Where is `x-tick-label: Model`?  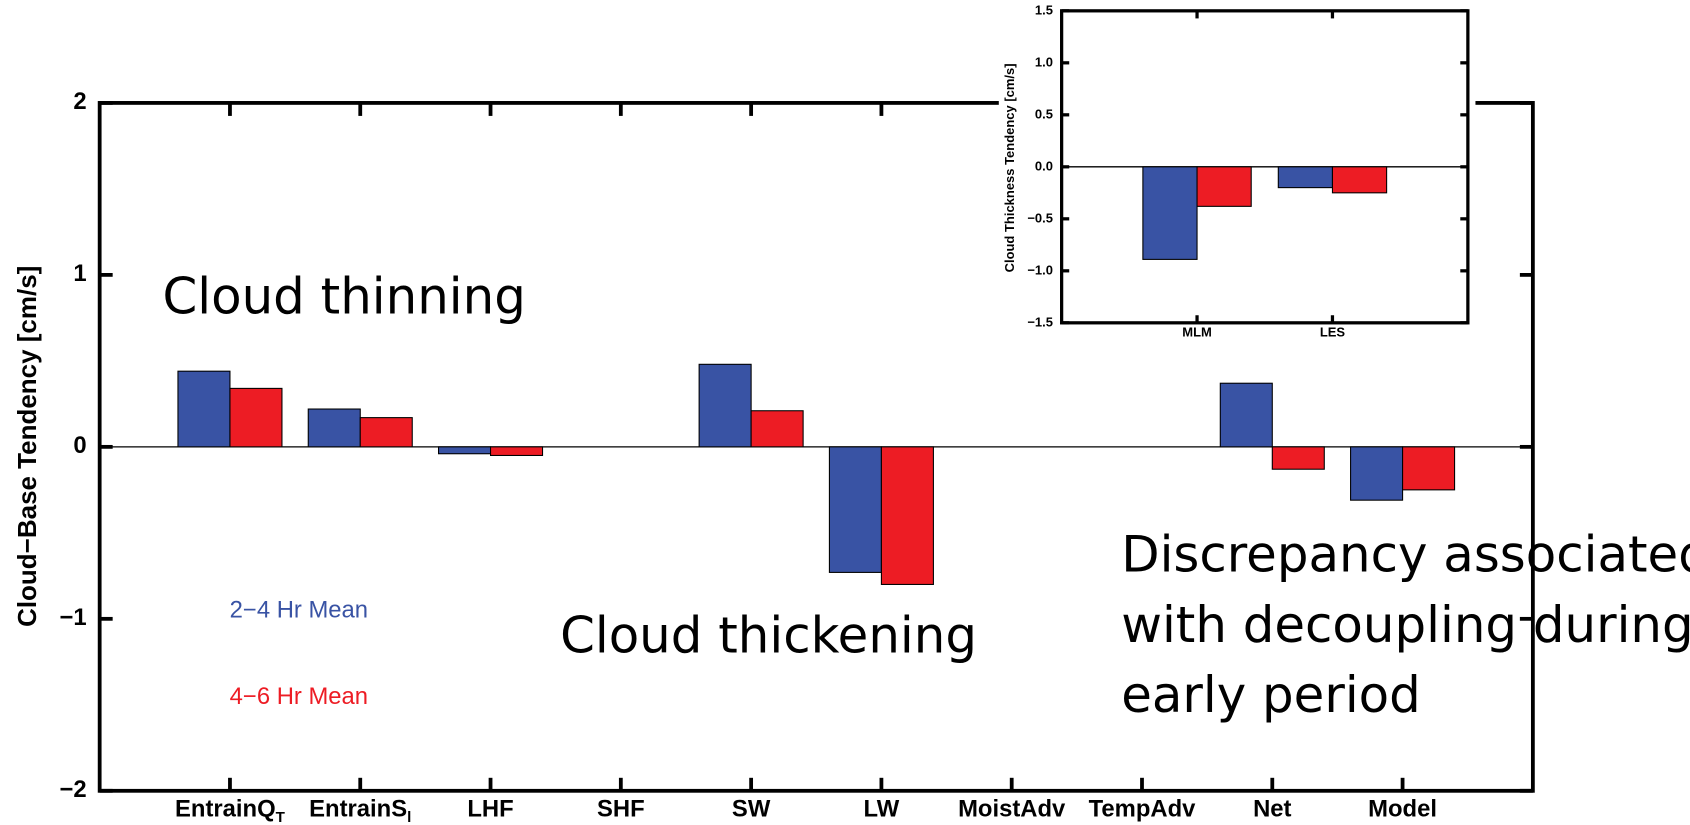 x-tick-label: Model is located at coordinates (1402, 809).